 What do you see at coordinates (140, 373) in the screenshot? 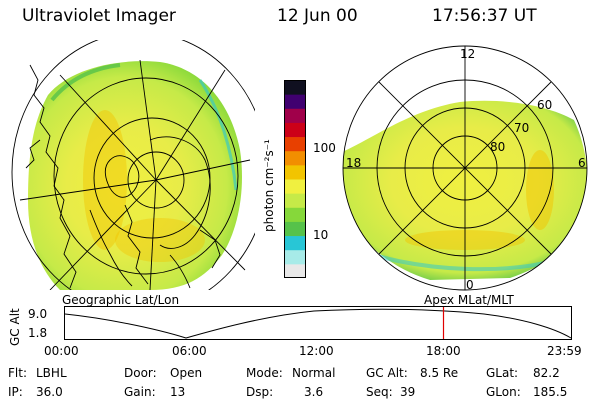
I see `door-label: Door:` at bounding box center [140, 373].